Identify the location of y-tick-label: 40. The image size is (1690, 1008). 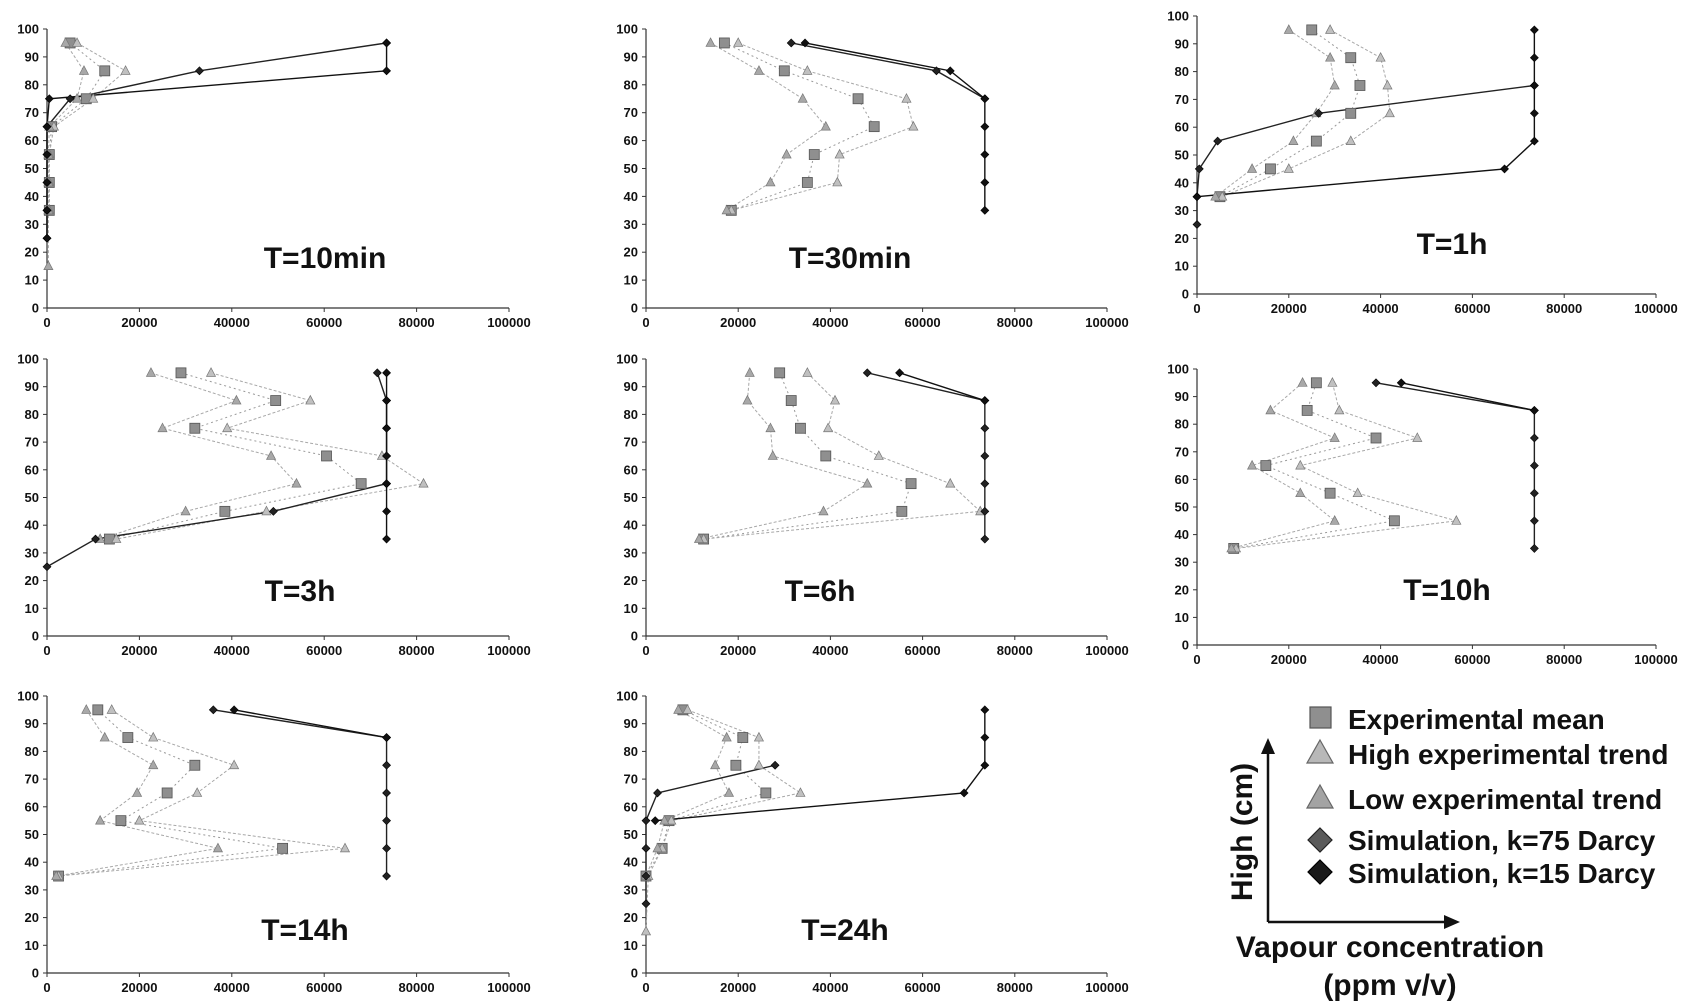
(631, 862).